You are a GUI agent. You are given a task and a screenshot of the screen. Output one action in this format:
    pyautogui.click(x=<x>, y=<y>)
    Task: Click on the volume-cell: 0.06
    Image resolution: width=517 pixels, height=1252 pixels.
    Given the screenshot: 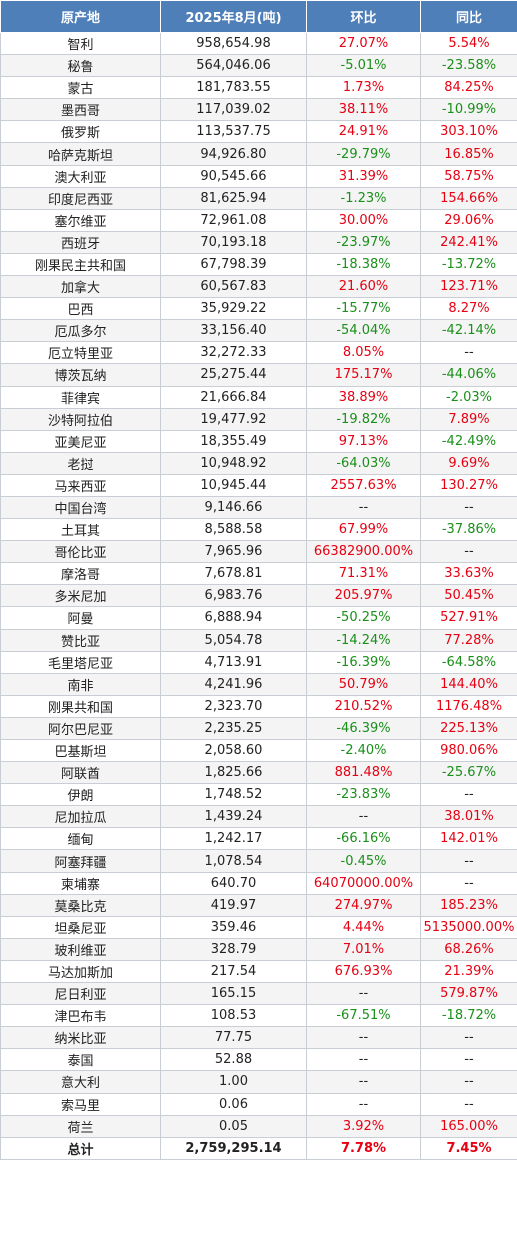 What is the action you would take?
    pyautogui.click(x=233, y=1104)
    